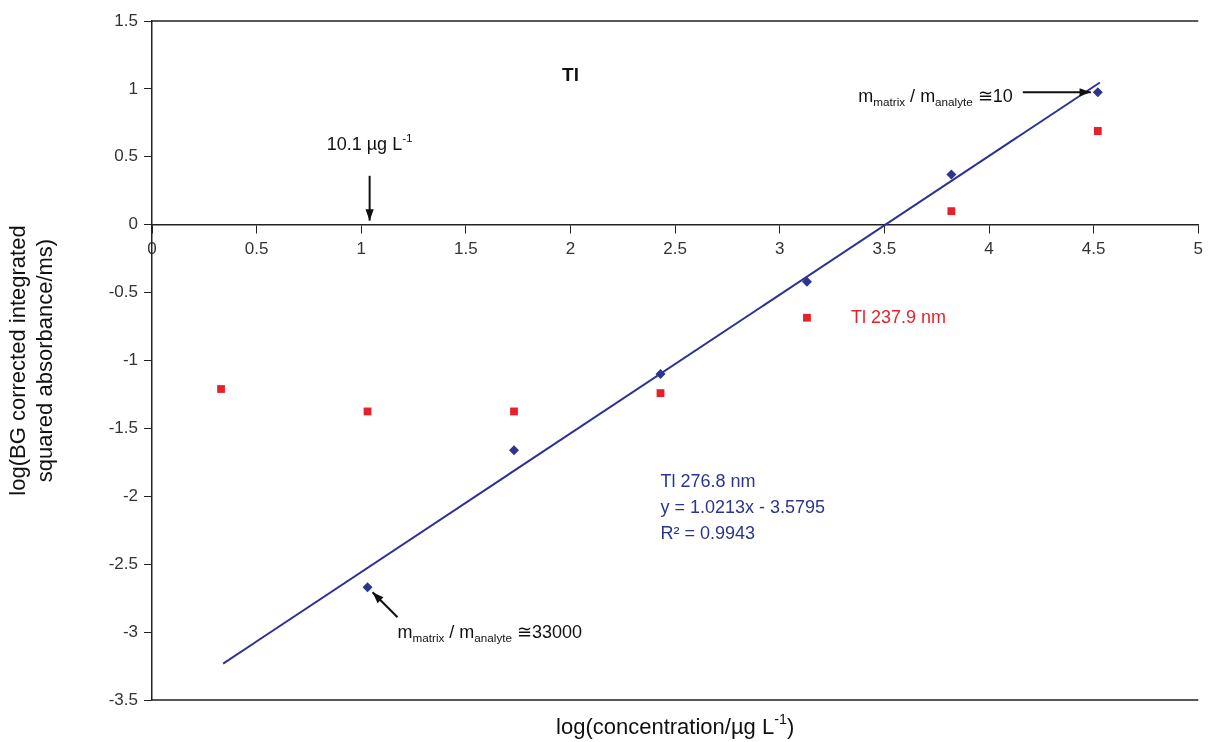  Describe the element at coordinates (361, 248) in the screenshot. I see `x-tick-label: 1` at that location.